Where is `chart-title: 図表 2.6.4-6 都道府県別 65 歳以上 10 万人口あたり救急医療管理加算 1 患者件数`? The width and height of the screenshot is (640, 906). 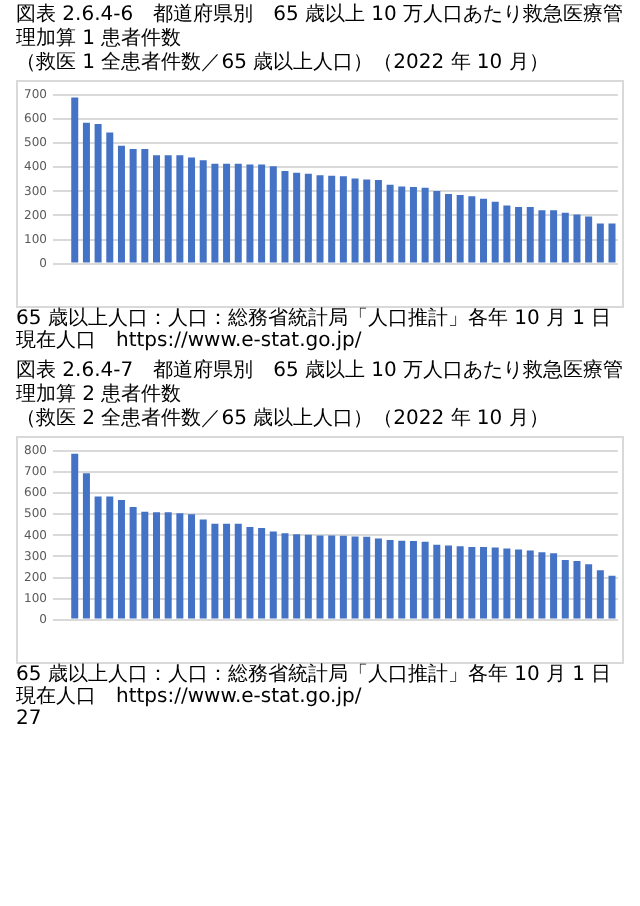
chart-title: 図表 2.6.4-6 都道府県別 65 歳以上 10 万人口あたり救急医療管理加算 1 患者件数 is located at coordinates (320, 27).